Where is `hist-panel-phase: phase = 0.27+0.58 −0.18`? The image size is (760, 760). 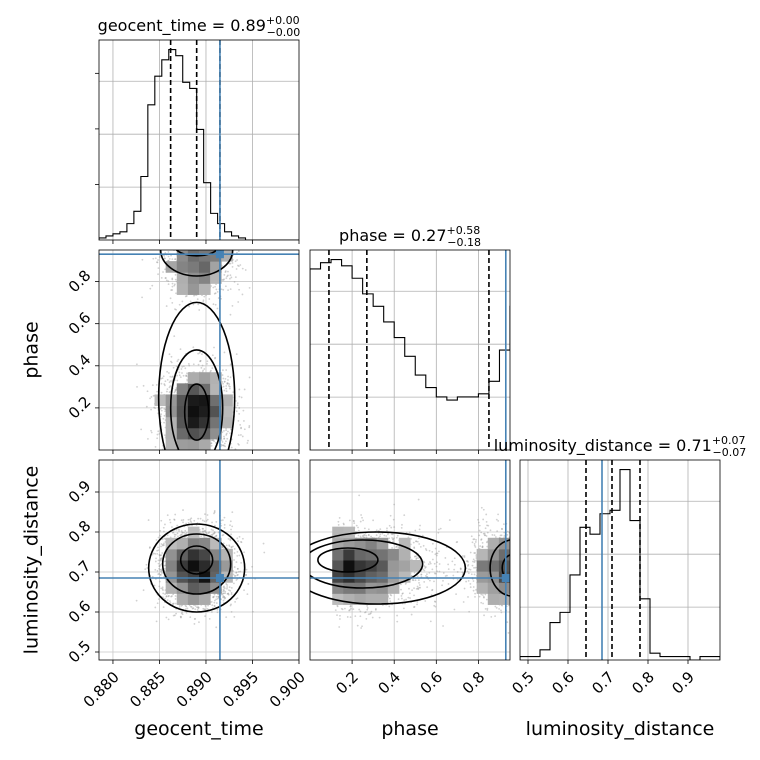
hist-panel-phase: phase = 0.27+0.58 −0.18 is located at coordinates (410, 339).